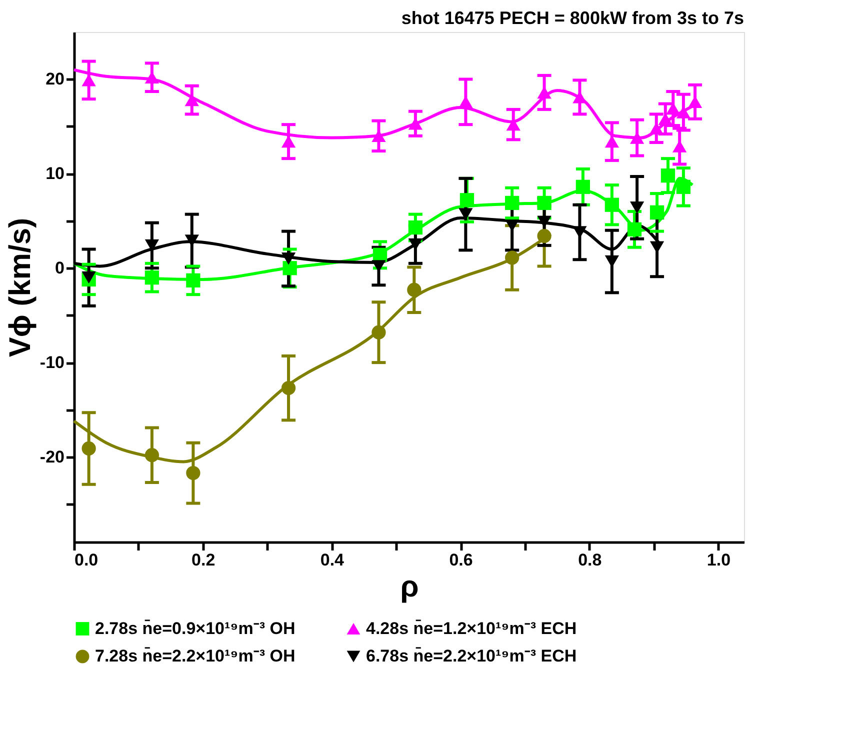  What do you see at coordinates (332, 560) in the screenshot?
I see `x-tick-label: 0.4` at bounding box center [332, 560].